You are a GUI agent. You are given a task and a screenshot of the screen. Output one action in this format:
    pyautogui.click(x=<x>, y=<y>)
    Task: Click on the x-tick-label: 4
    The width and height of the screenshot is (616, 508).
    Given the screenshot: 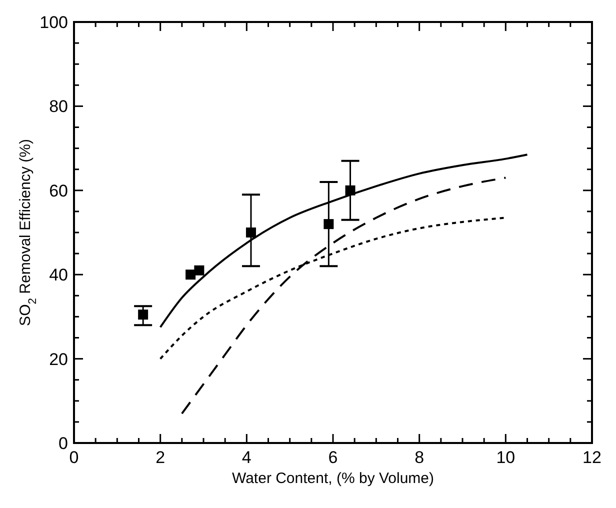 What is the action you would take?
    pyautogui.click(x=247, y=457)
    